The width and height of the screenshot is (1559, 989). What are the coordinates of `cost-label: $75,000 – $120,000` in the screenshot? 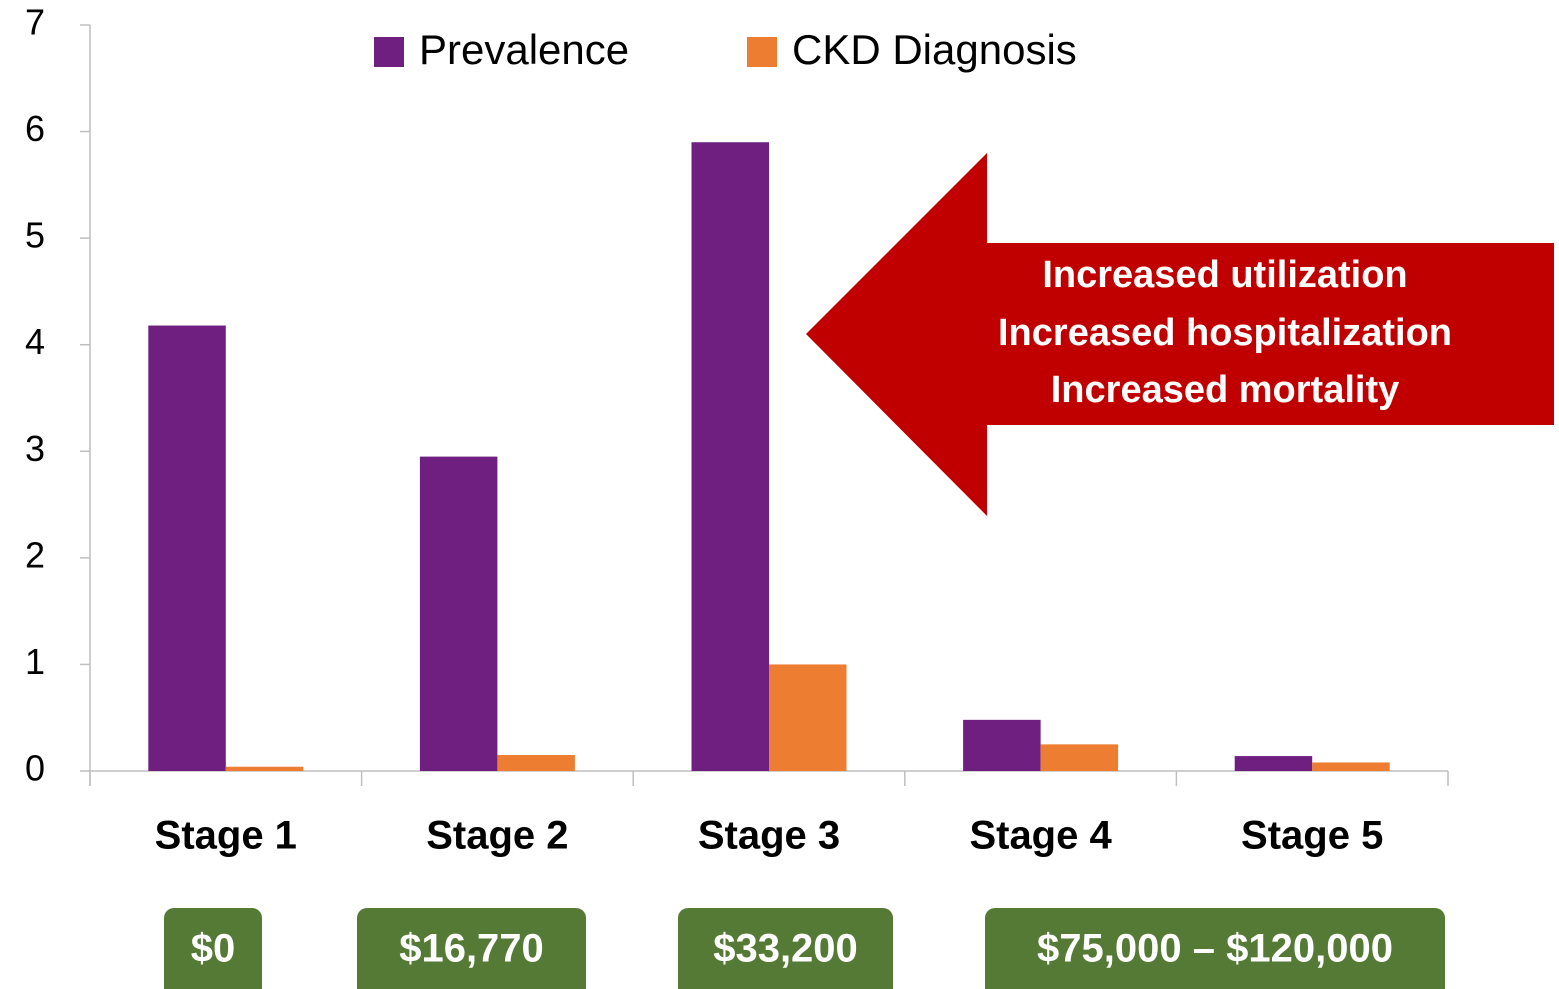 It's located at (1215, 949).